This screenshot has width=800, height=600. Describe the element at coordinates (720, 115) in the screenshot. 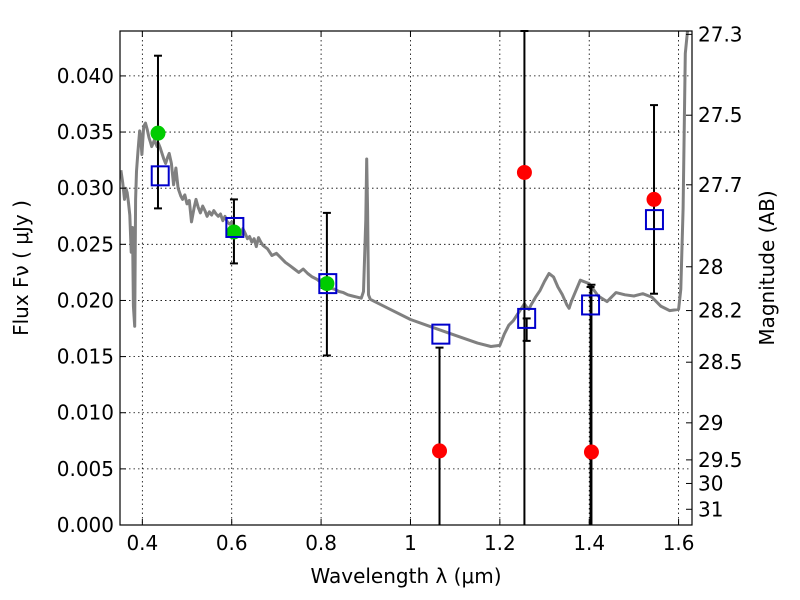

I see `mag-tick-label: 27.5` at that location.